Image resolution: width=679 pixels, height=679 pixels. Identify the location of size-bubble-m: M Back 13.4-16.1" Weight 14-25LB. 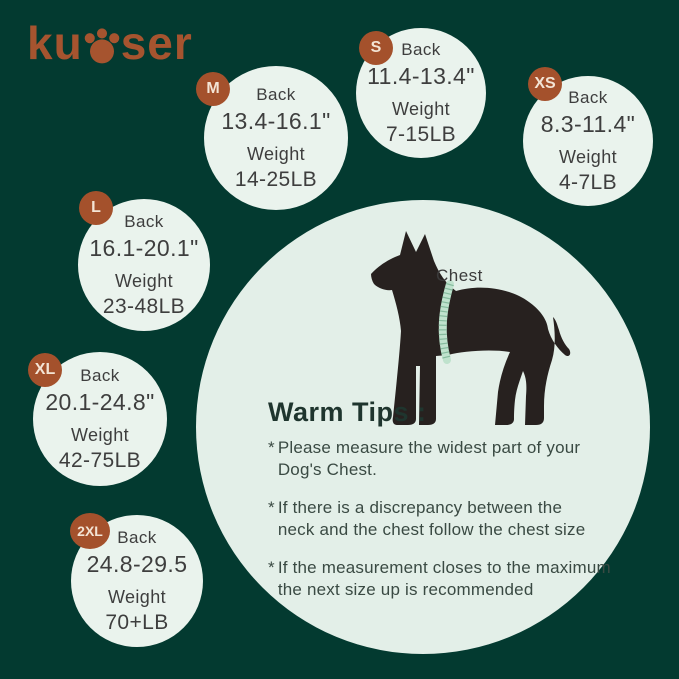
(272, 138).